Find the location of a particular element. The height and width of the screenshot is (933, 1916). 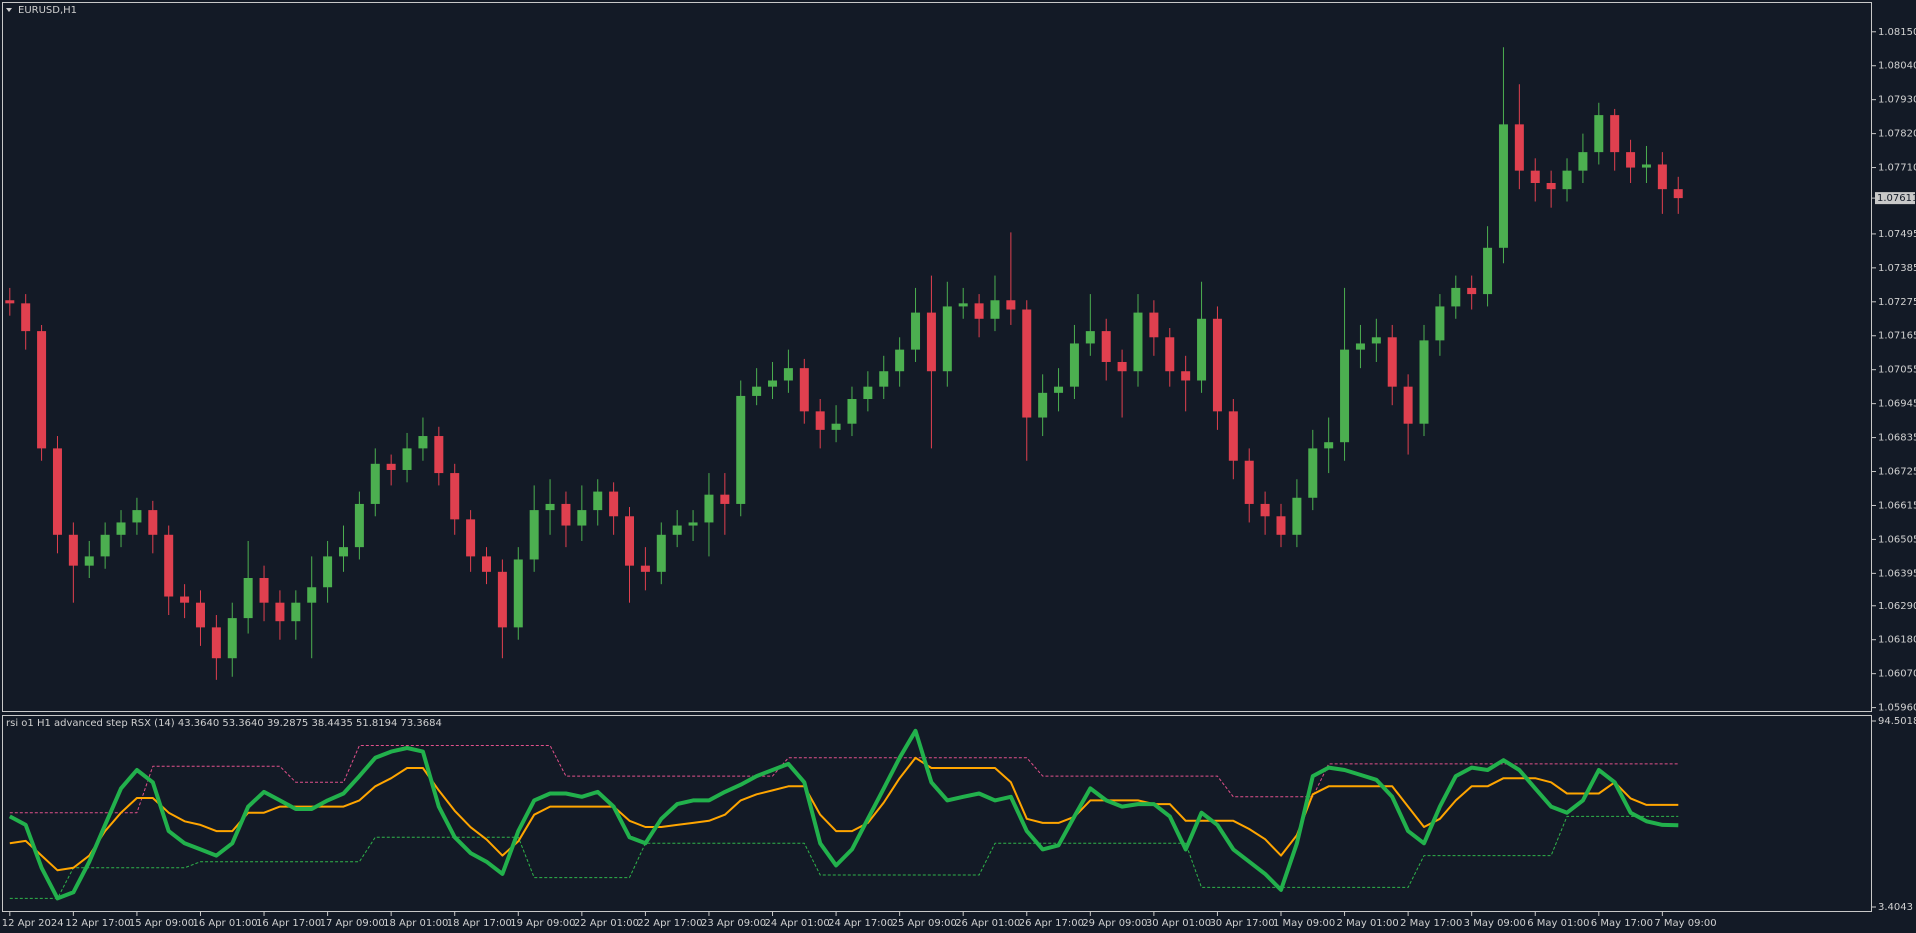

current-price-label: 1.07611 is located at coordinates (1896, 198).